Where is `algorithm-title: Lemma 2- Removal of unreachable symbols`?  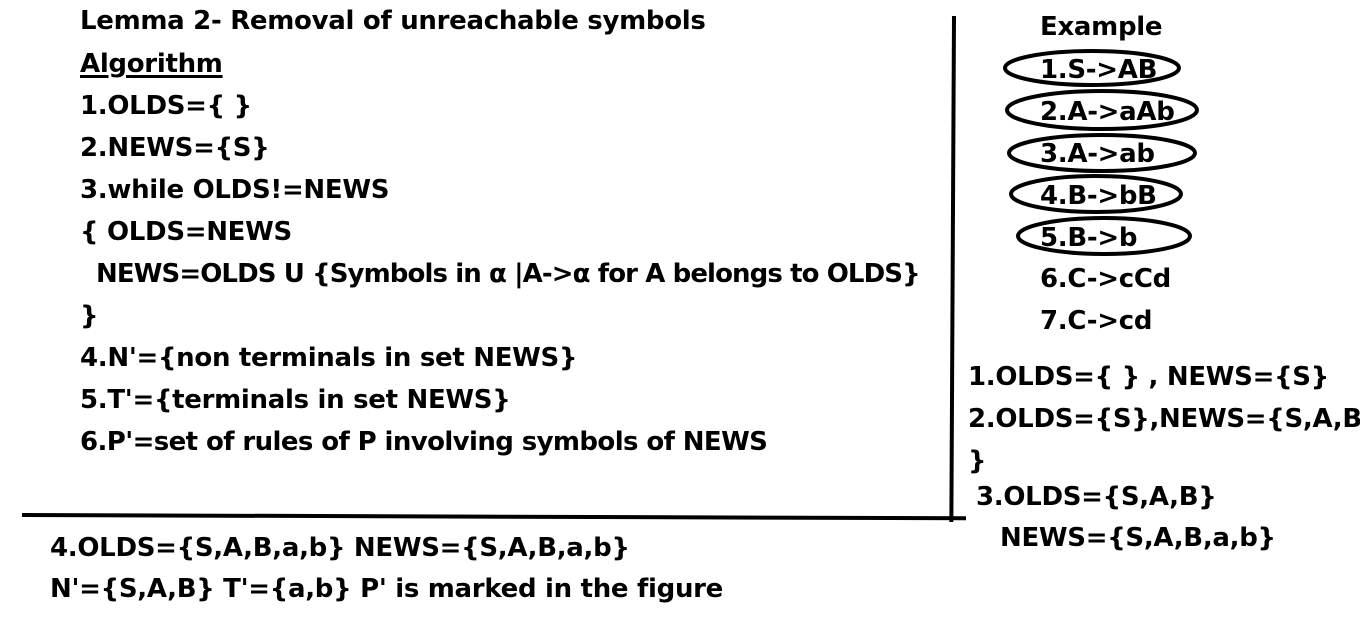 algorithm-title: Lemma 2- Removal of unreachable symbols is located at coordinates (393, 21).